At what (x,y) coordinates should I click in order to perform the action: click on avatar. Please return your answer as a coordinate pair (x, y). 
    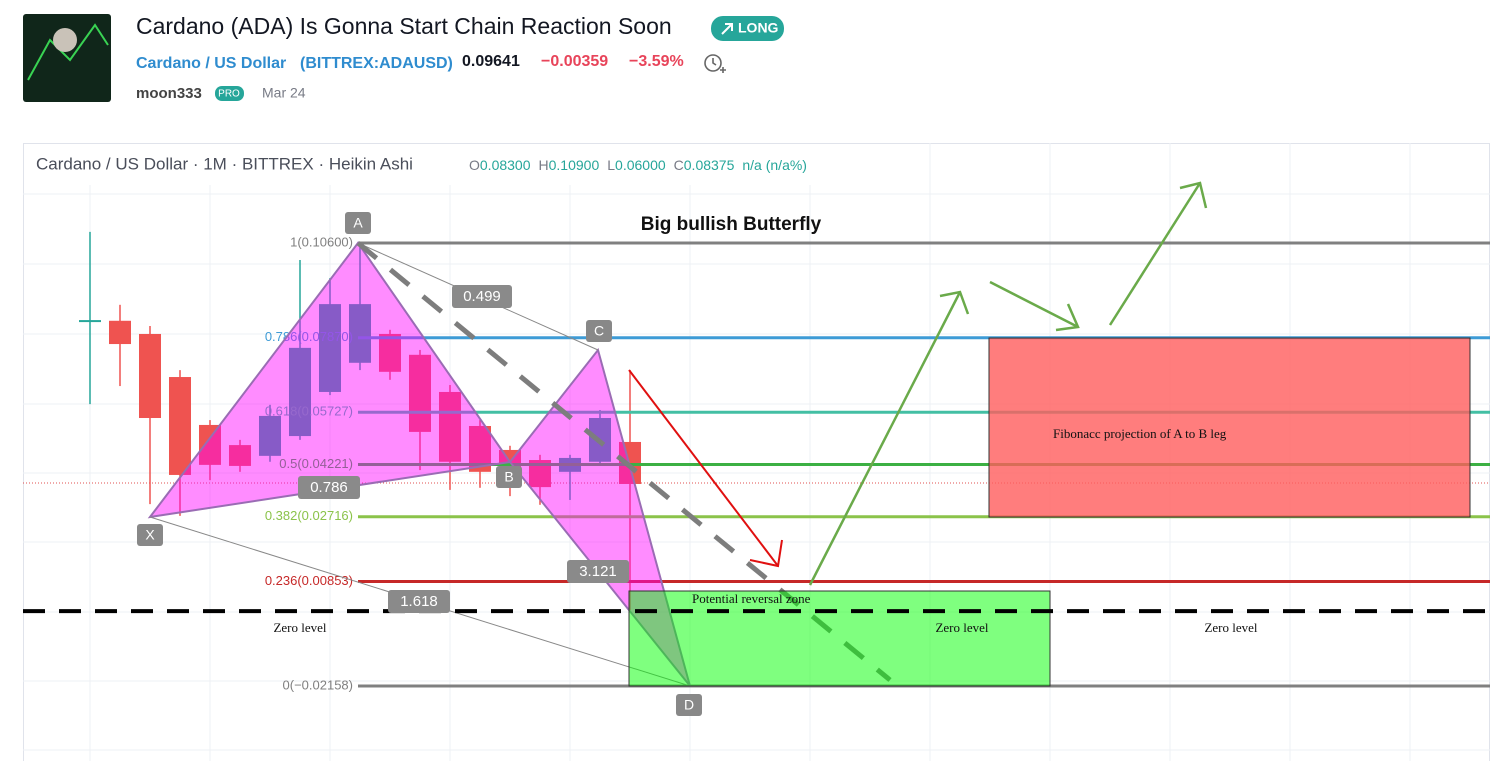
    Looking at the image, I should click on (67, 58).